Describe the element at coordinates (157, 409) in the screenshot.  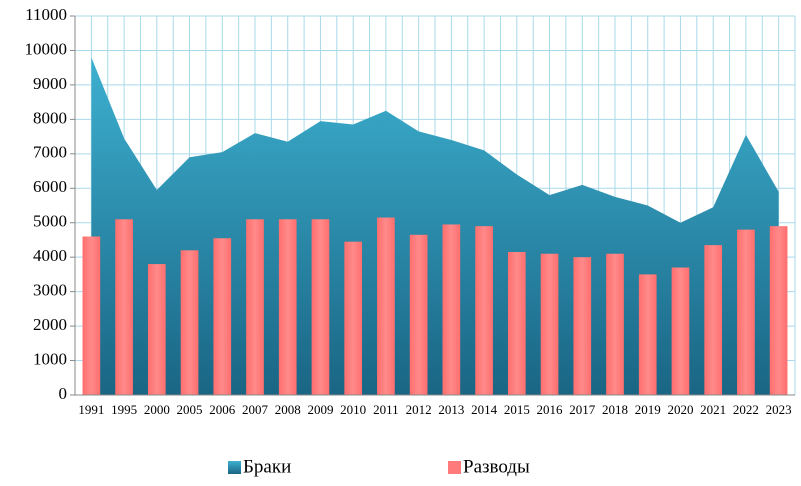
I see `x-tick-label: 2000` at that location.